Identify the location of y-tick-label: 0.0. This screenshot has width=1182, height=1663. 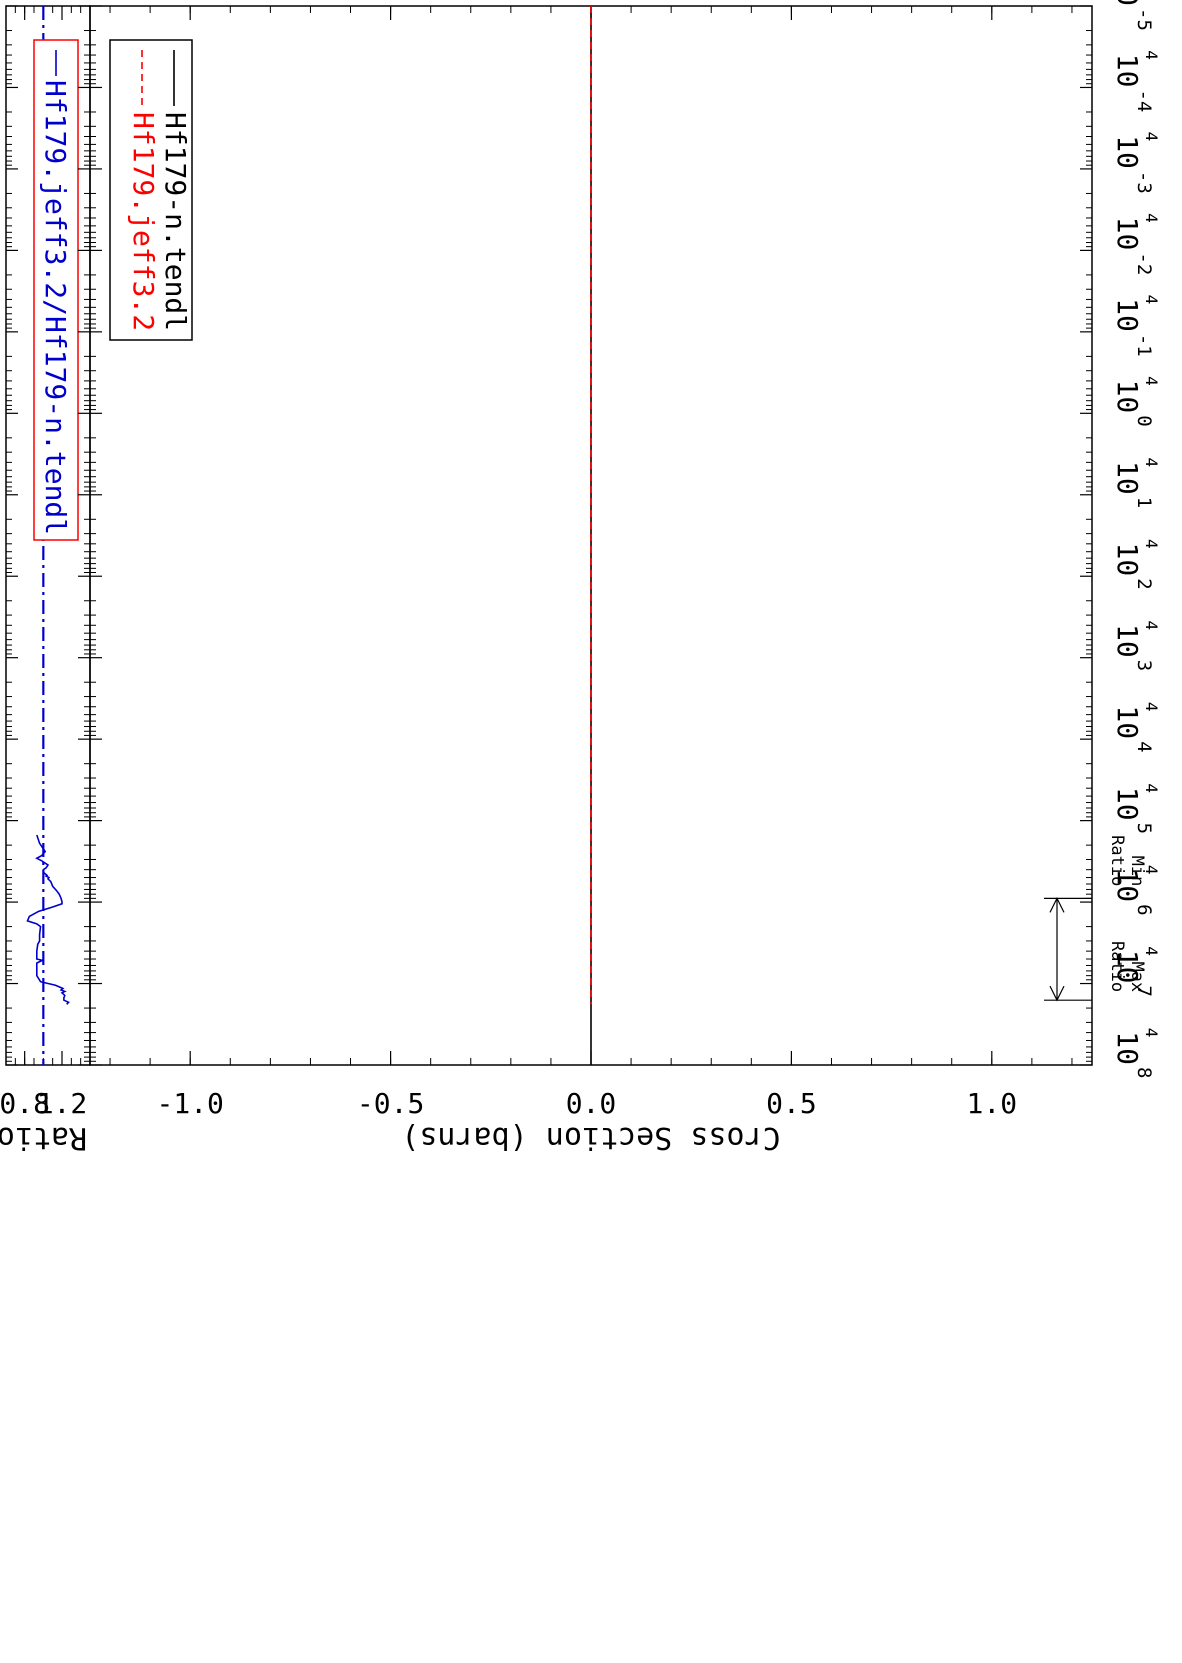
(591, 1103).